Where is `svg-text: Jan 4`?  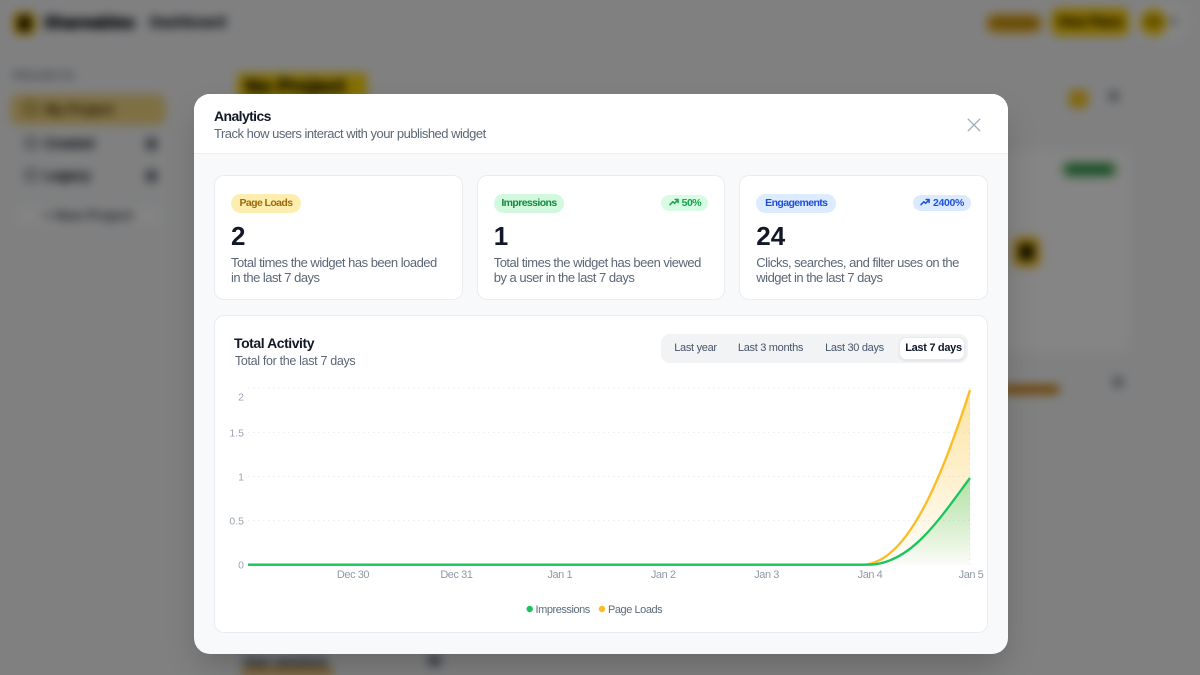 svg-text: Jan 4 is located at coordinates (870, 575).